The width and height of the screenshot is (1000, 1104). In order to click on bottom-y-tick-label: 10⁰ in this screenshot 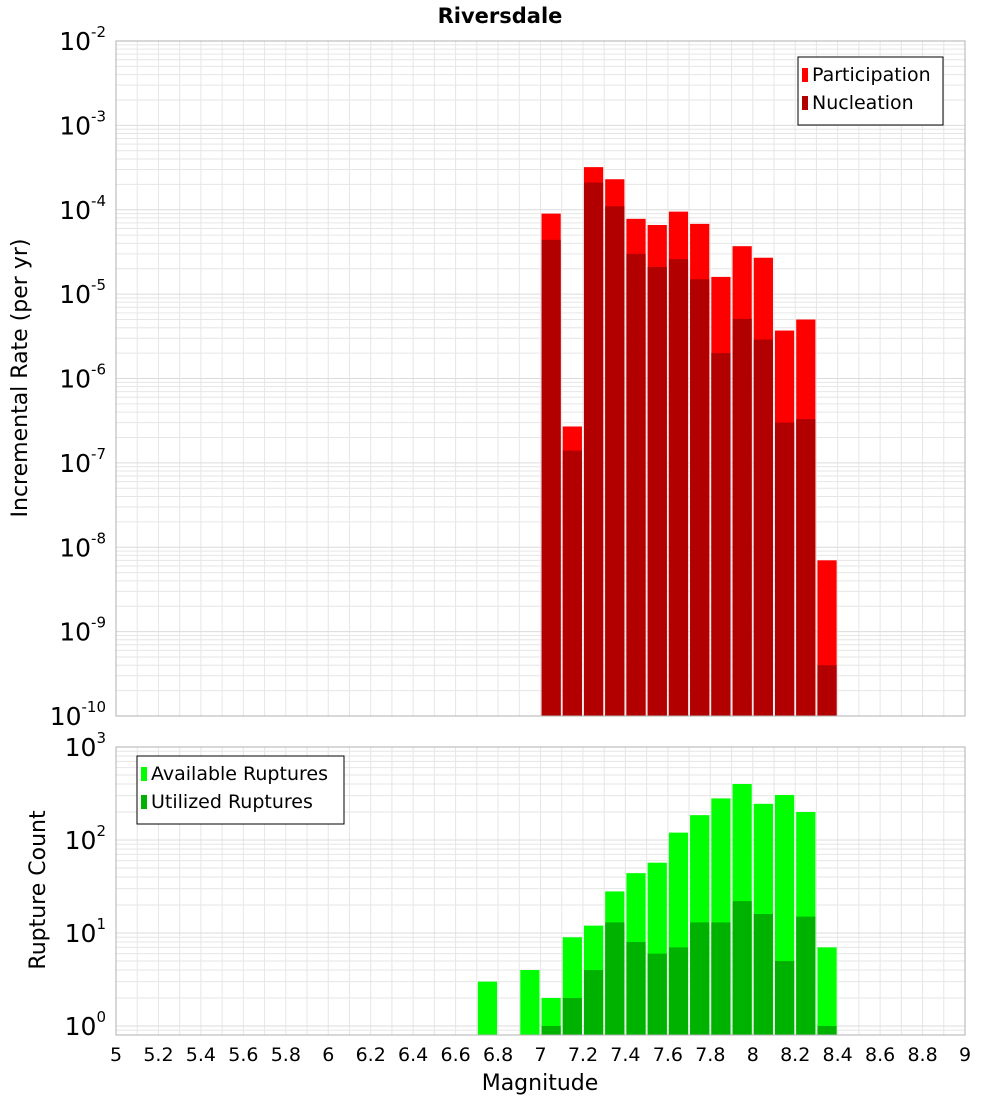, I will do `click(85, 1024)`.